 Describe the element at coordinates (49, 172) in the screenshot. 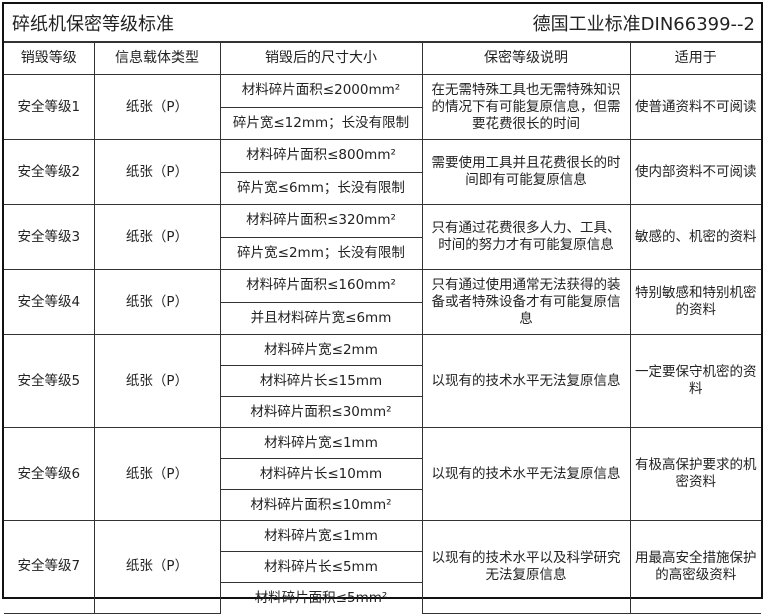

I see `level-cell: 安全等级2` at that location.